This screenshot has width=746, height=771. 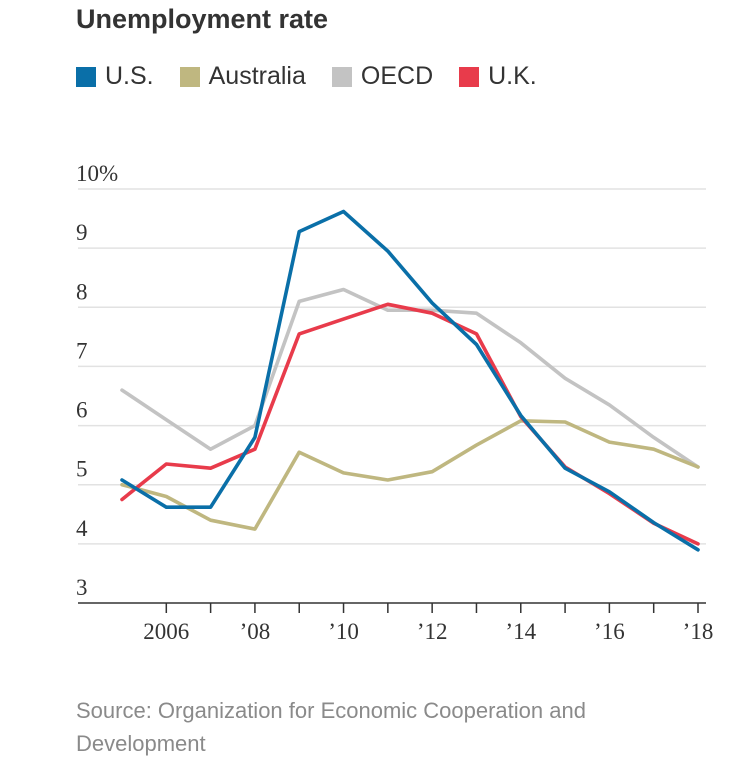 I want to click on x-tick-label-2014: ’14, so click(x=520, y=631).